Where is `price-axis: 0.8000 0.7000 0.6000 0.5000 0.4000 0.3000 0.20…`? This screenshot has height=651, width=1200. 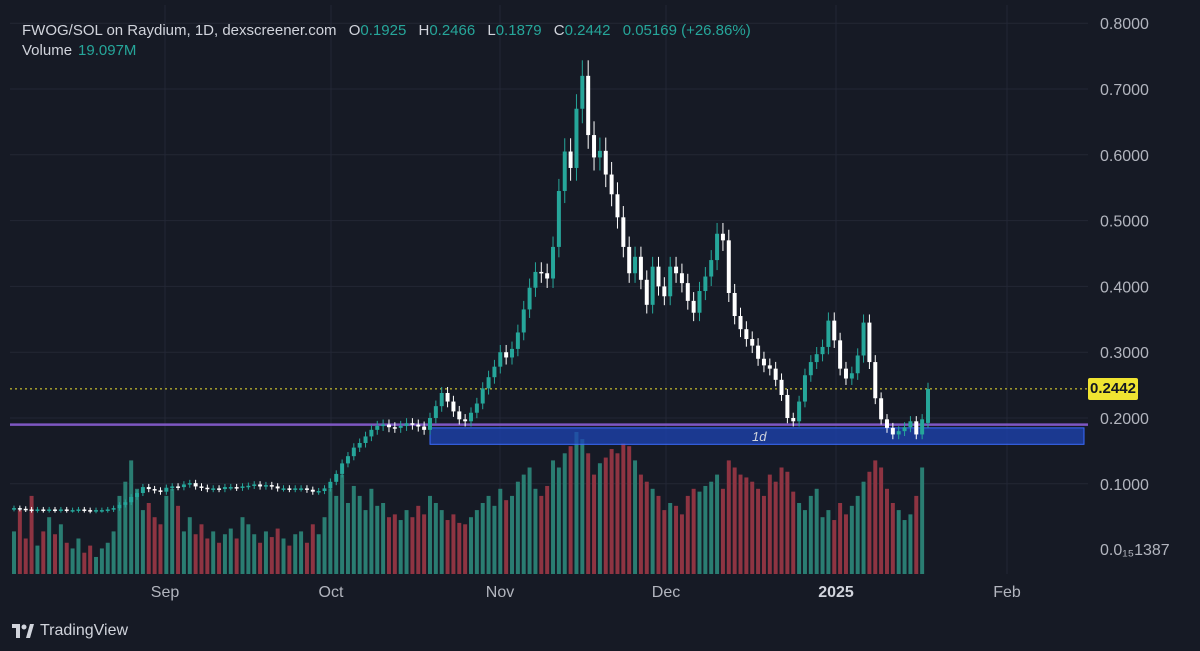 price-axis: 0.8000 0.7000 0.6000 0.5000 0.4000 0.3000 0.20… is located at coordinates (1135, 287).